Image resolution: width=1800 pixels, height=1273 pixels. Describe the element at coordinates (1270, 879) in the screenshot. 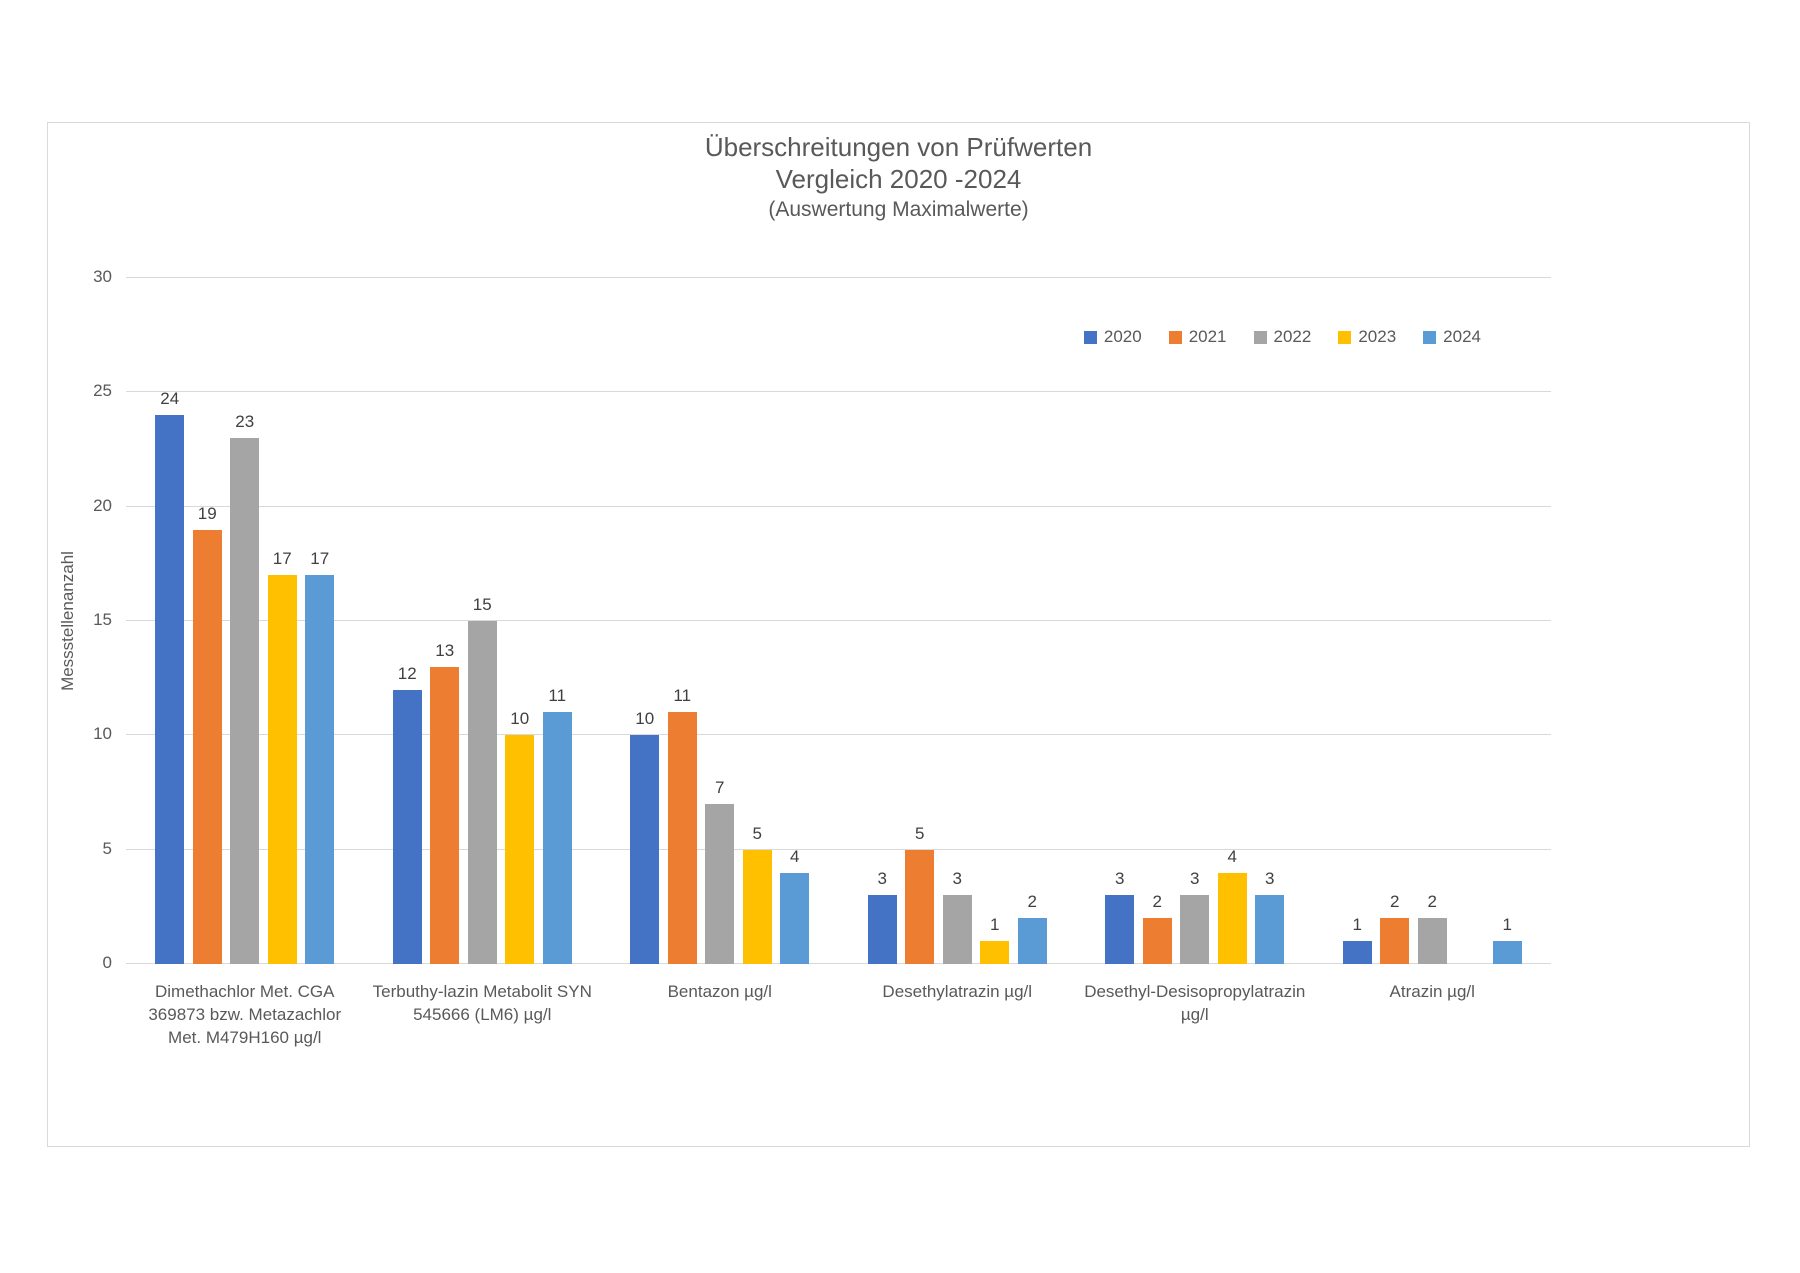

I see `data-label-2024-cat5: 3` at that location.